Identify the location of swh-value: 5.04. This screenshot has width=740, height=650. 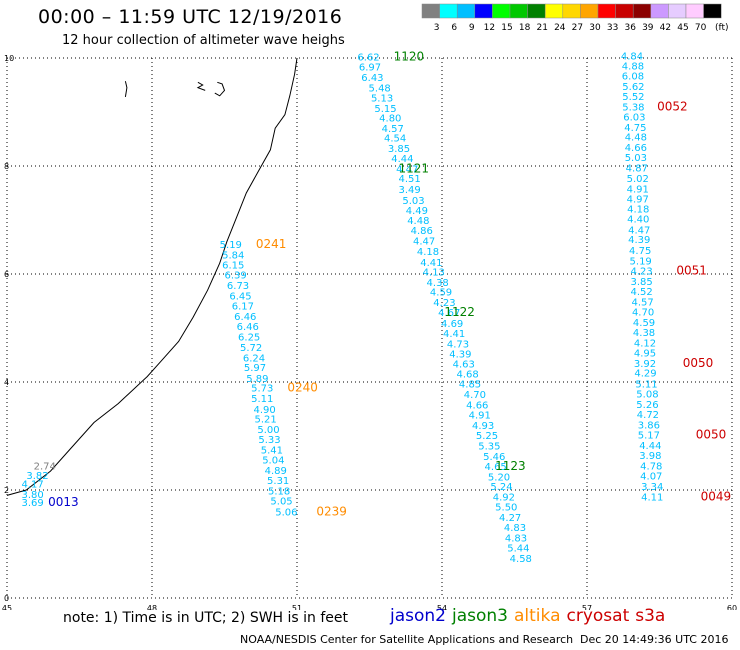
(273, 461).